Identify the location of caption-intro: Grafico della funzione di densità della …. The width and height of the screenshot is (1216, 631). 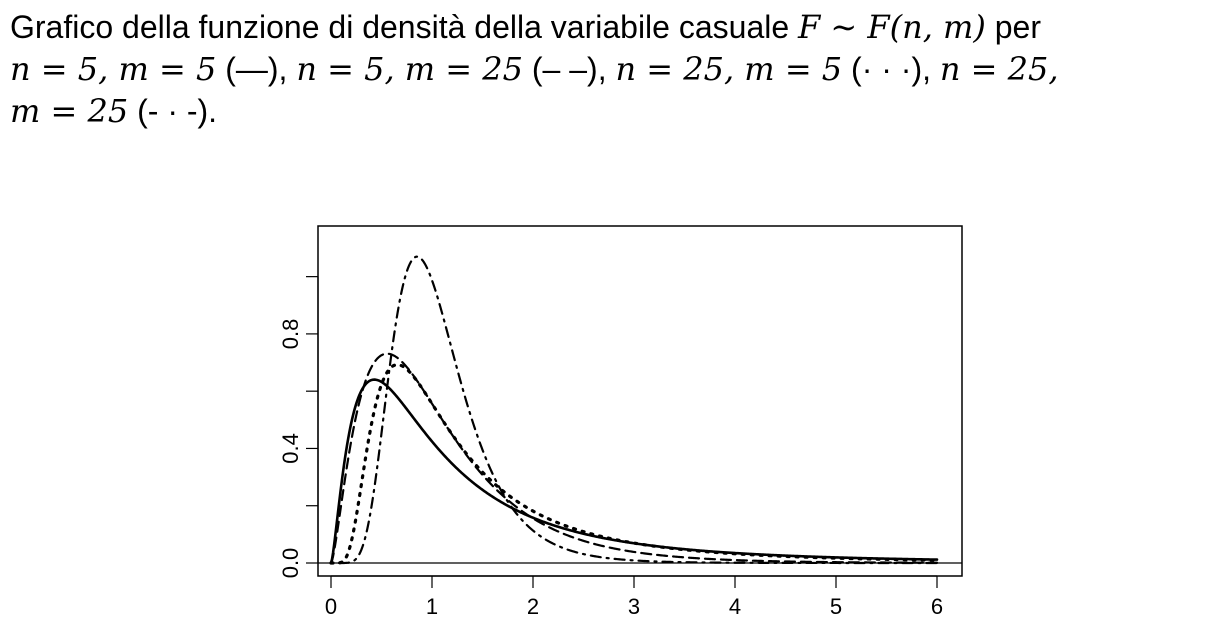
(400, 27).